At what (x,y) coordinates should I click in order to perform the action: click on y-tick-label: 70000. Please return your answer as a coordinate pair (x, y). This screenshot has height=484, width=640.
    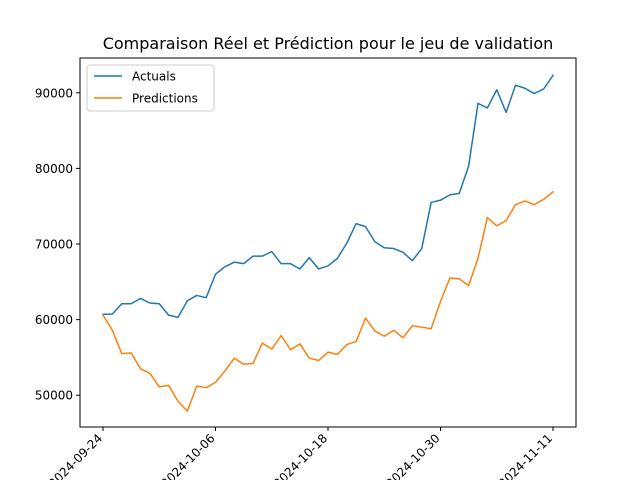
    Looking at the image, I should click on (54, 245).